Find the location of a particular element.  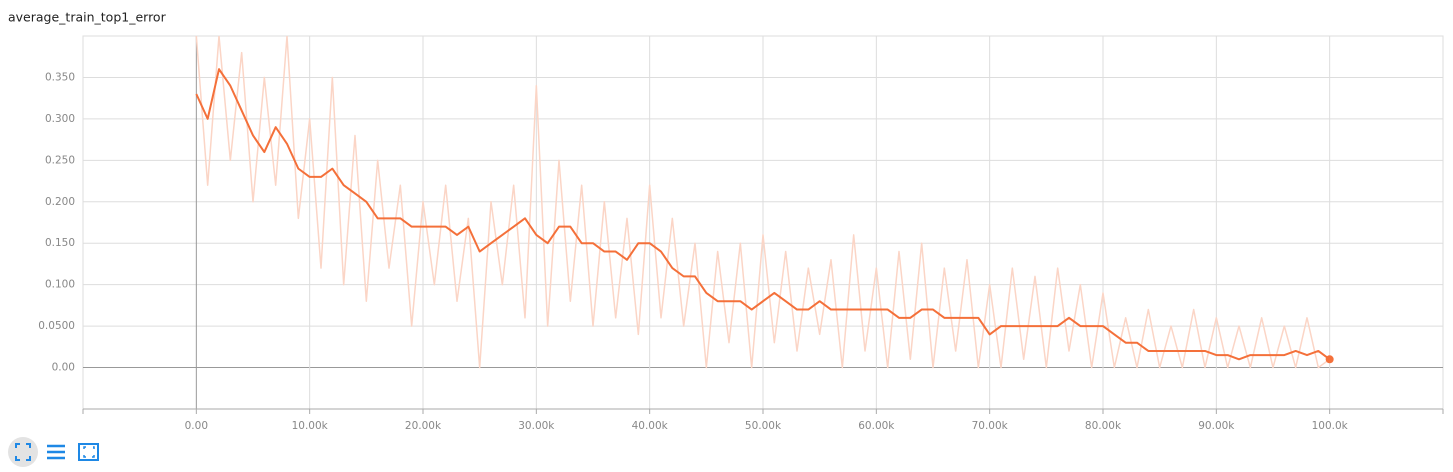

log-scale-button is located at coordinates (56, 452).